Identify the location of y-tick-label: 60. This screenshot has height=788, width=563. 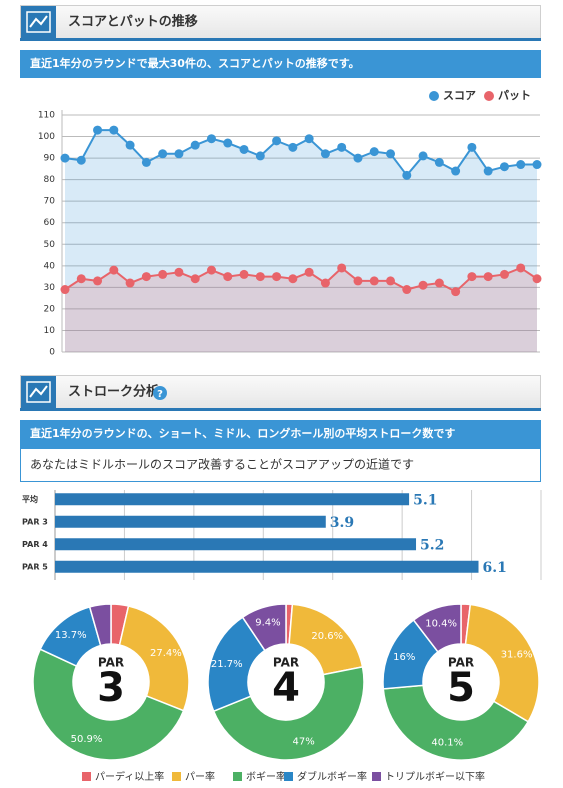
(50, 223).